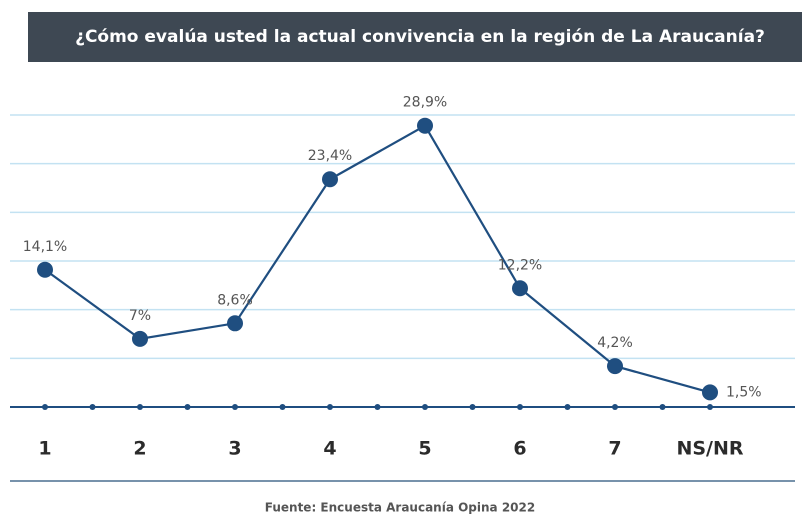  I want to click on x-tick-label: 4, so click(329, 449).